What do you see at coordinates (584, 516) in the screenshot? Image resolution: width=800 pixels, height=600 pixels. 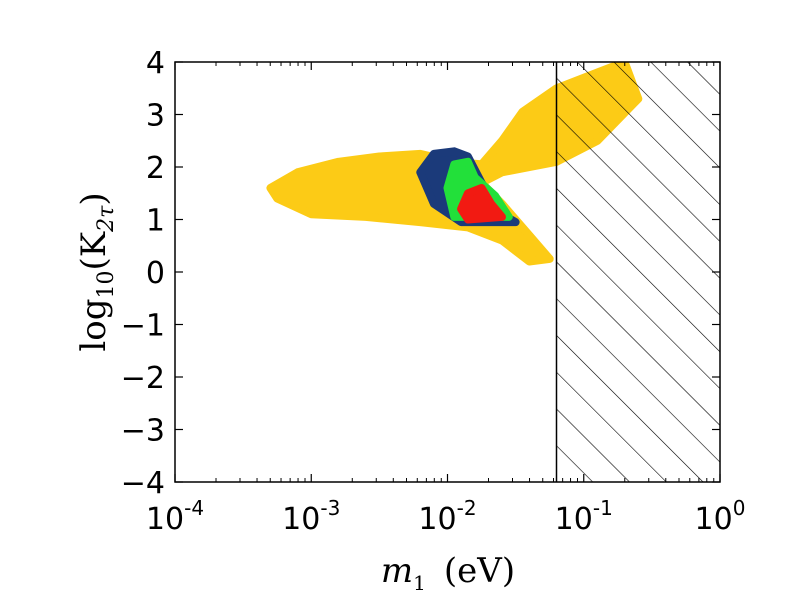 I see `x-tick-label: 10⁻¹` at bounding box center [584, 516].